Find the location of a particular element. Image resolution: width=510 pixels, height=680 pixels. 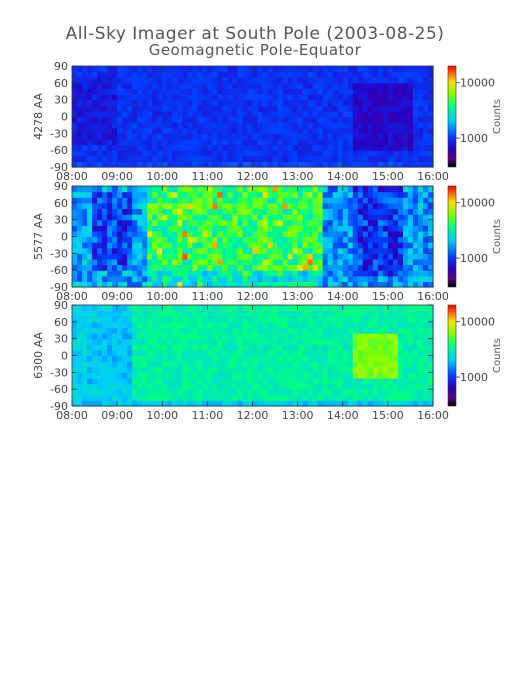

y-tick-label: 30 is located at coordinates (61, 220).